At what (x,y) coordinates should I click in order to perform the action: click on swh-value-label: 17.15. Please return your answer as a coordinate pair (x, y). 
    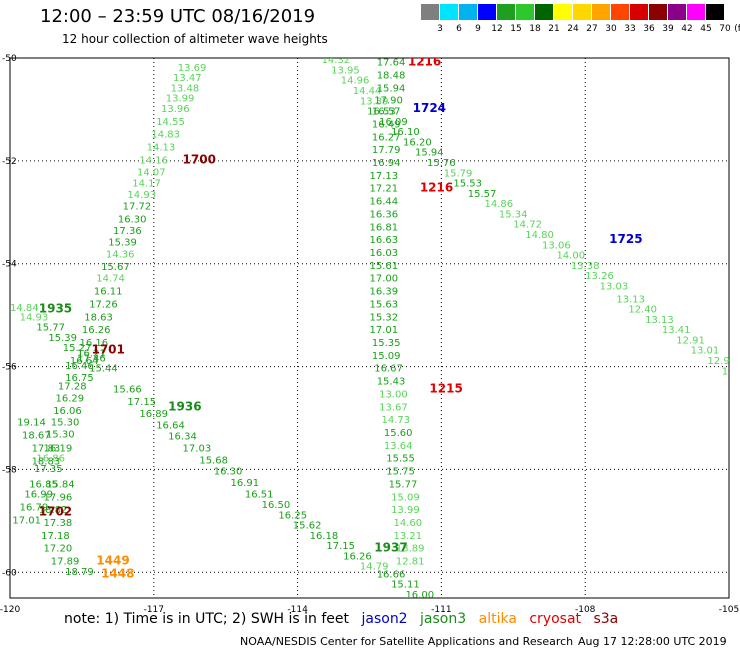
    Looking at the image, I should click on (340, 546).